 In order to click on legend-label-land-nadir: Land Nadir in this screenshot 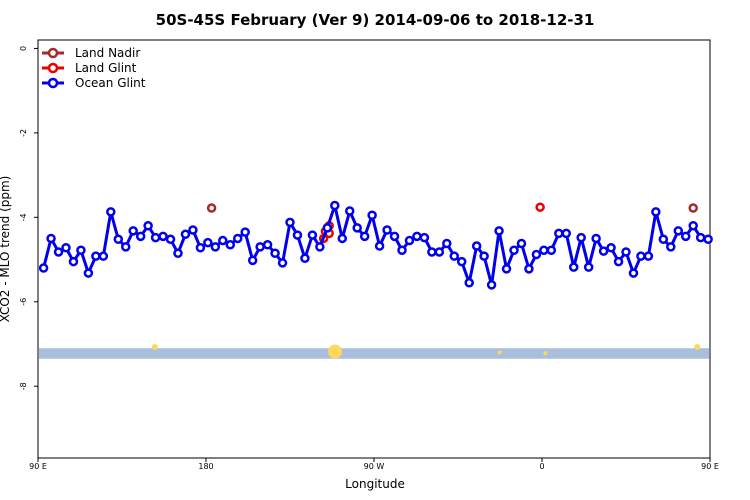, I will do `click(107, 53)`.